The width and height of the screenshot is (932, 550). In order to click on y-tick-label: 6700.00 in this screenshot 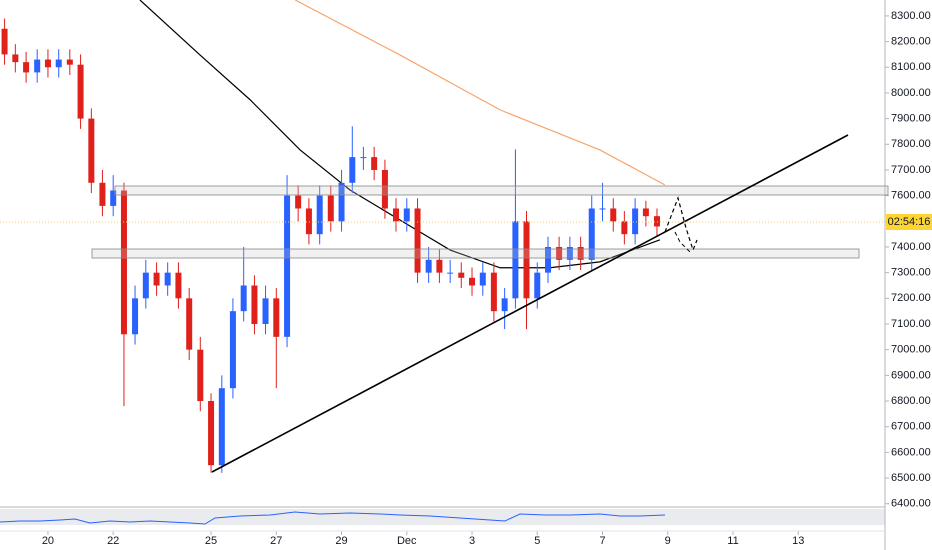, I will do `click(911, 427)`.